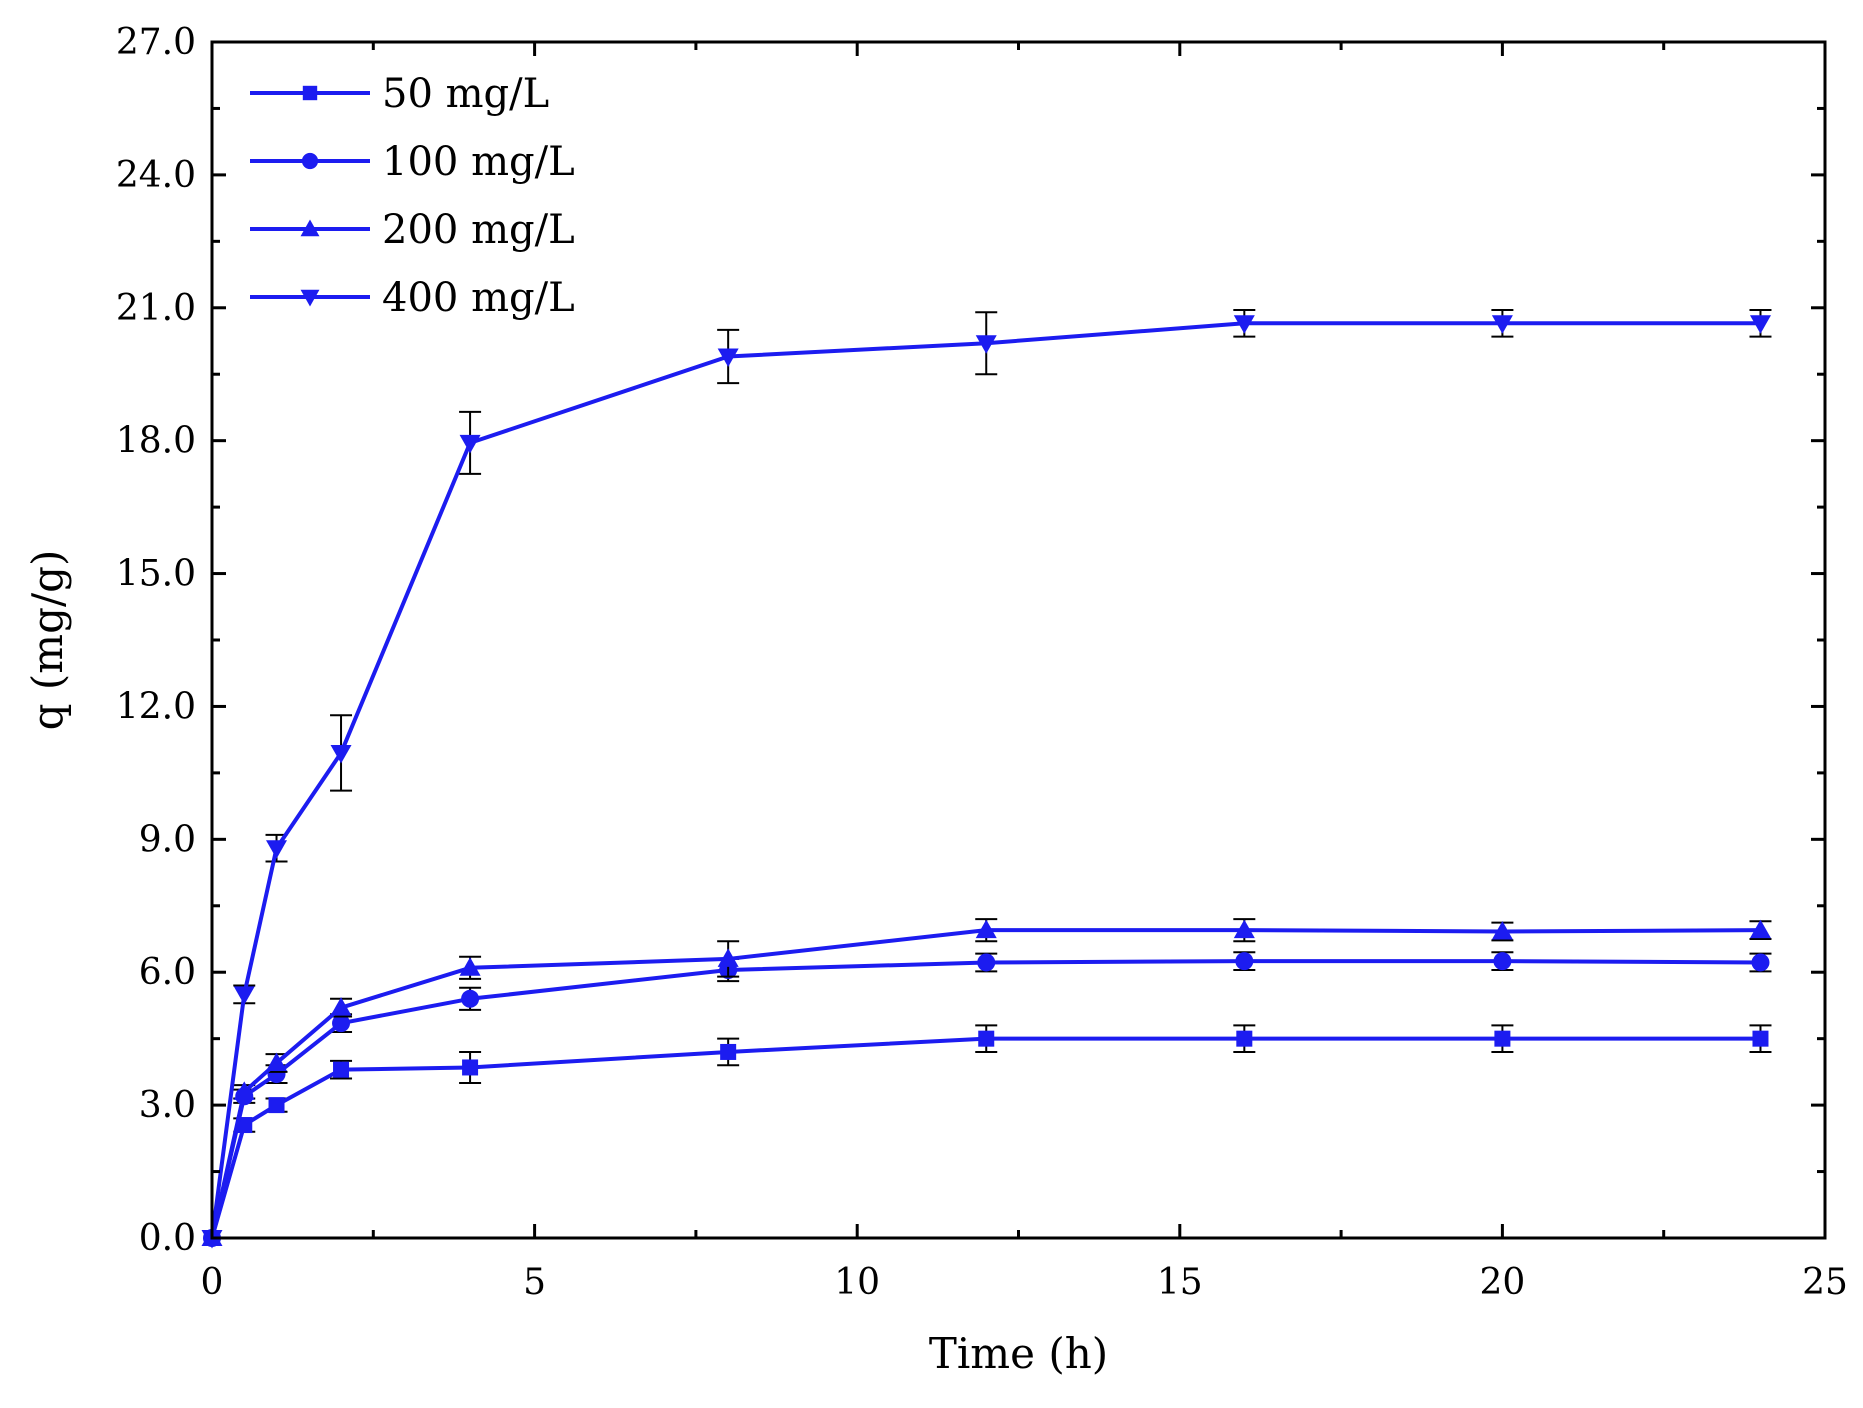 The height and width of the screenshot is (1408, 1863). Describe the element at coordinates (412, 196) in the screenshot. I see `legend: 50 mg/L 100 mg/L 200 mg/L 400 mg/L` at that location.